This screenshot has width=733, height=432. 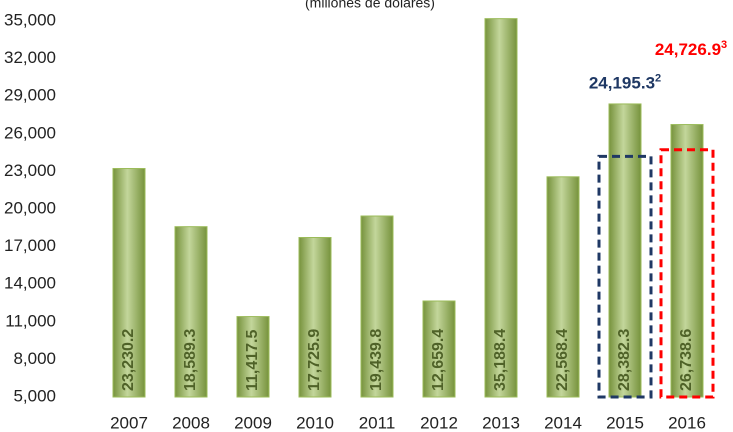 I want to click on x-tick-label: 2010, so click(x=315, y=422).